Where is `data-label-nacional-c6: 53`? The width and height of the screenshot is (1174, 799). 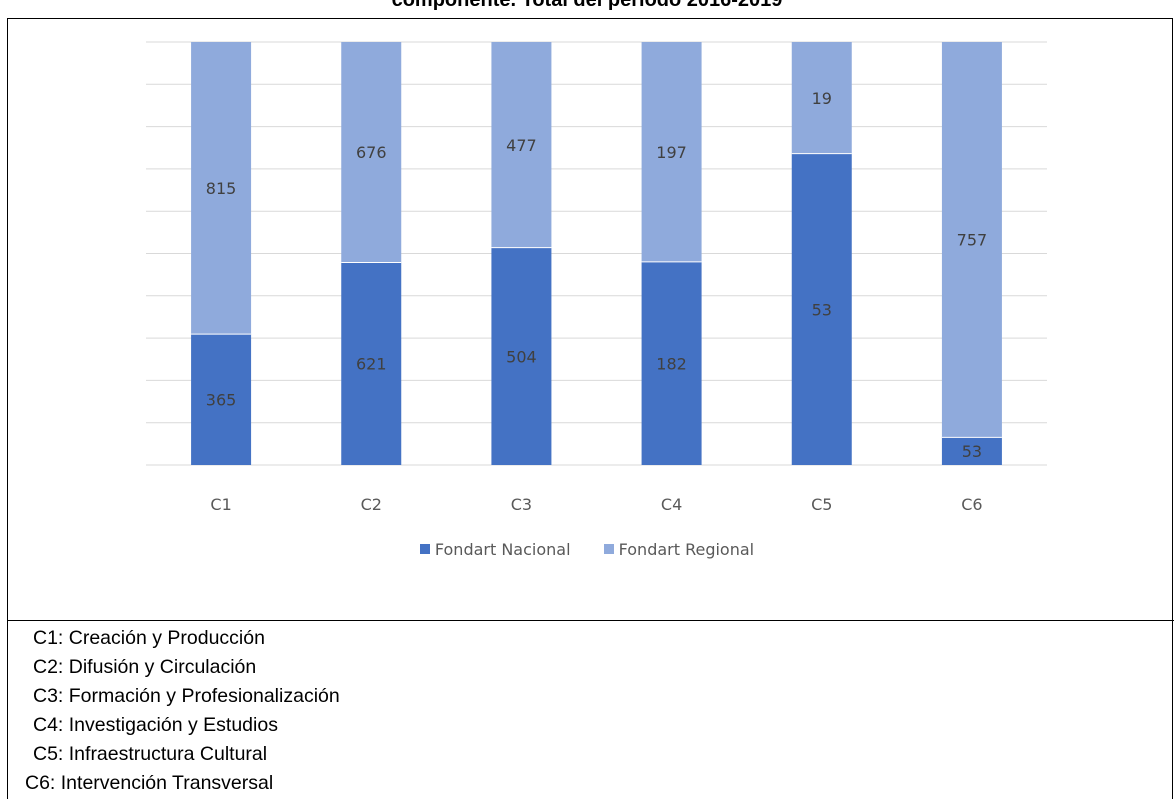
data-label-nacional-c6: 53 is located at coordinates (972, 451).